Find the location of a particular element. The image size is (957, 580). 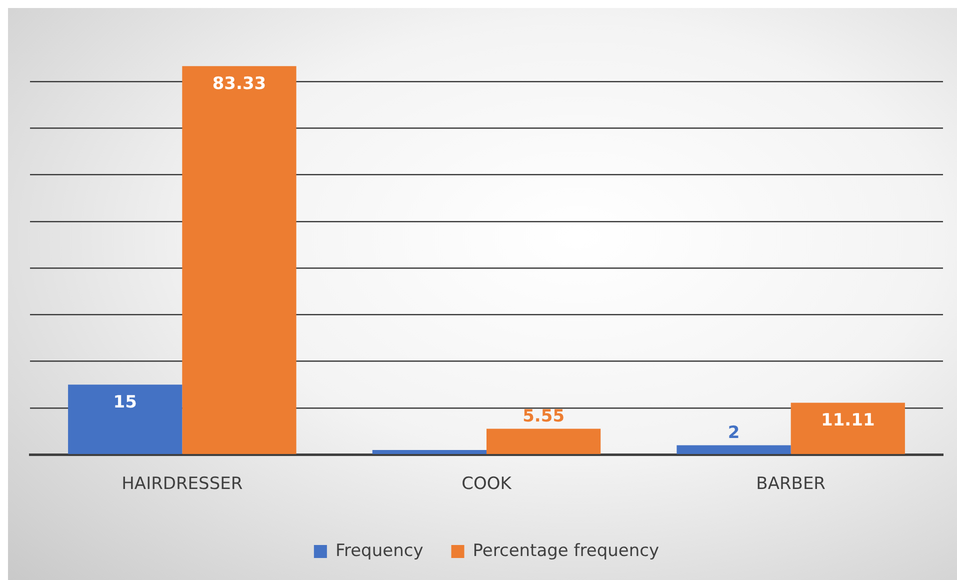

x-tick-label: HAIRDRESSER is located at coordinates (182, 484).